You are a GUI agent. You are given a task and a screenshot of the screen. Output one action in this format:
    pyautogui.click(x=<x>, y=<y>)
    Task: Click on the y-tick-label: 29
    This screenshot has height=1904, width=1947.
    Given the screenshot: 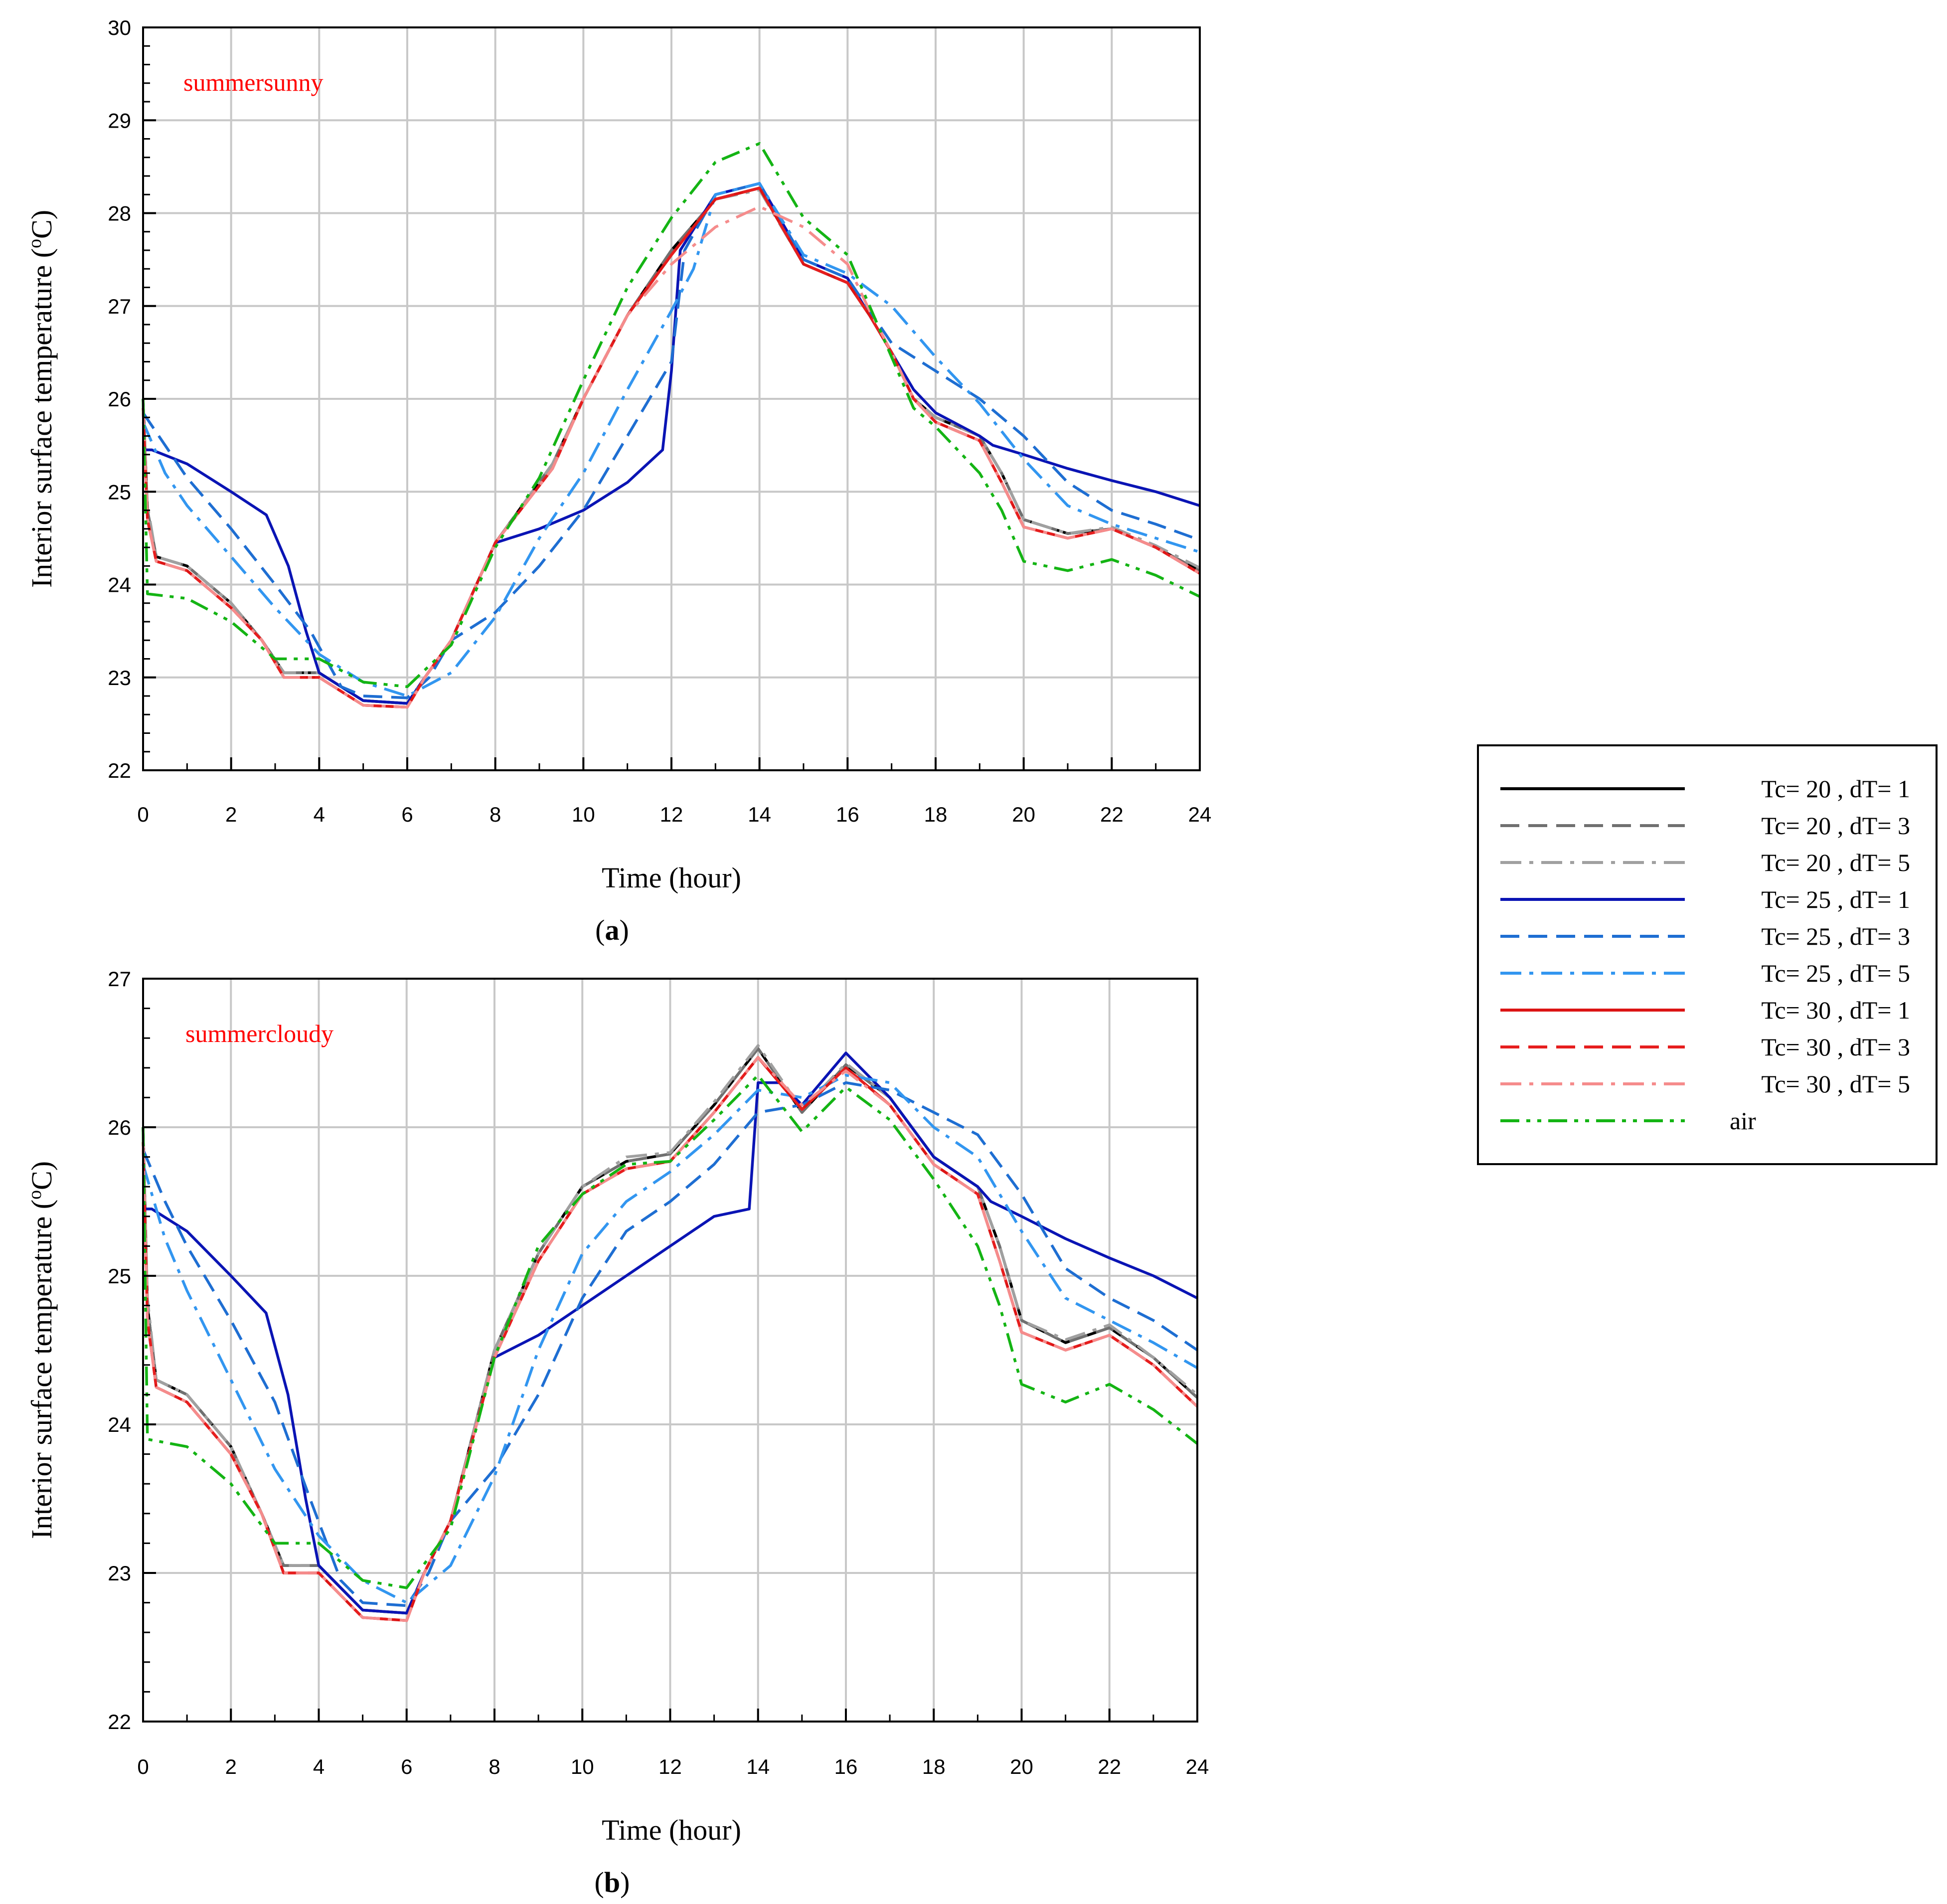 What is the action you would take?
    pyautogui.click(x=120, y=121)
    